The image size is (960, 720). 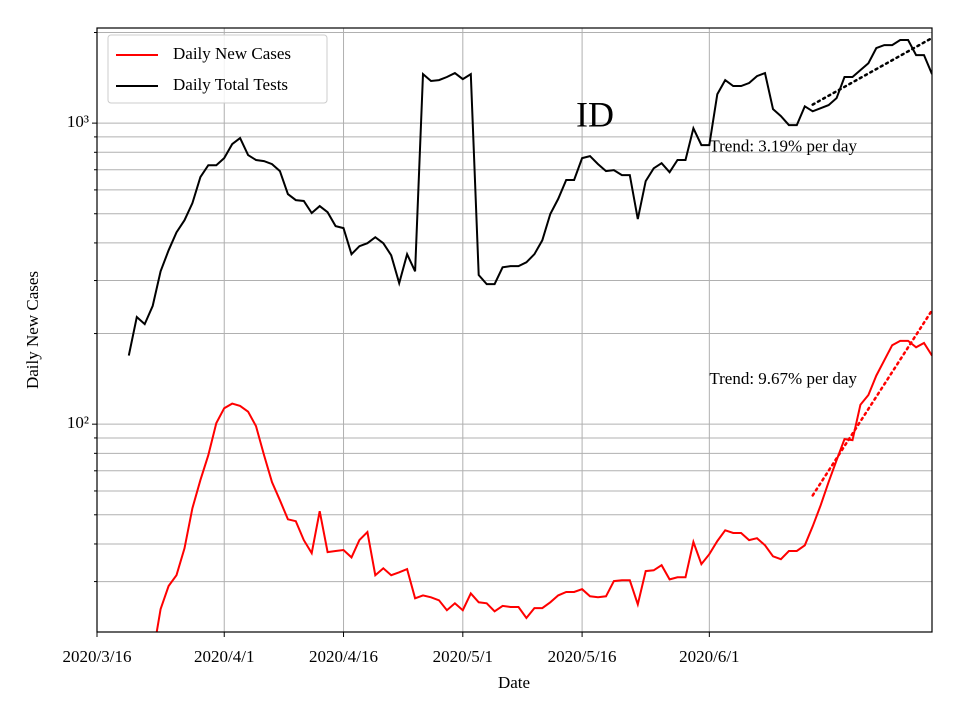 I want to click on legend: Daily New Cases Daily Total Tests, so click(x=217, y=69).